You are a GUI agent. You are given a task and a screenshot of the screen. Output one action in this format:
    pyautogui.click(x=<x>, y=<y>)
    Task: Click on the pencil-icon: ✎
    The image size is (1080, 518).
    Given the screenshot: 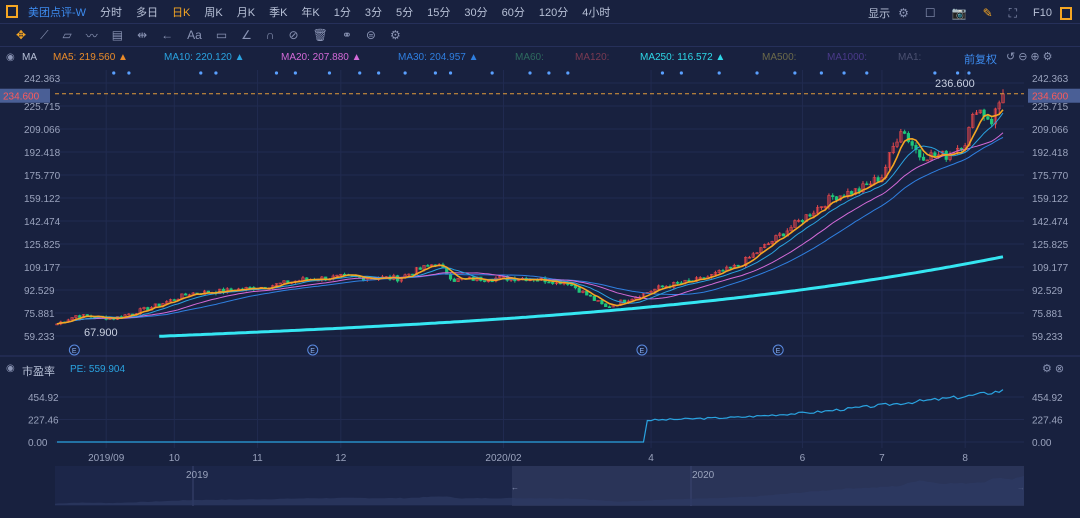 What is the action you would take?
    pyautogui.click(x=987, y=13)
    